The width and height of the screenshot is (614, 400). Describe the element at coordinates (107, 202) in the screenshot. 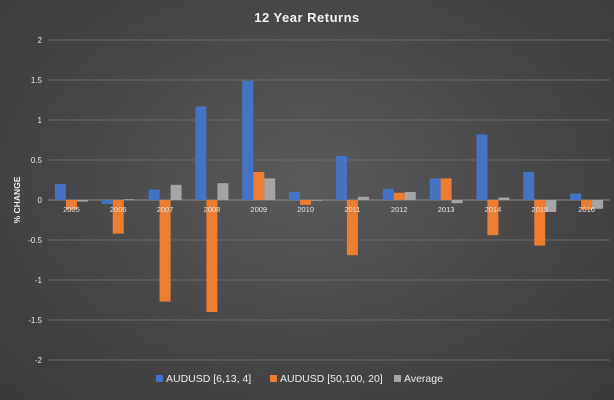

I see `bar-1-2006` at that location.